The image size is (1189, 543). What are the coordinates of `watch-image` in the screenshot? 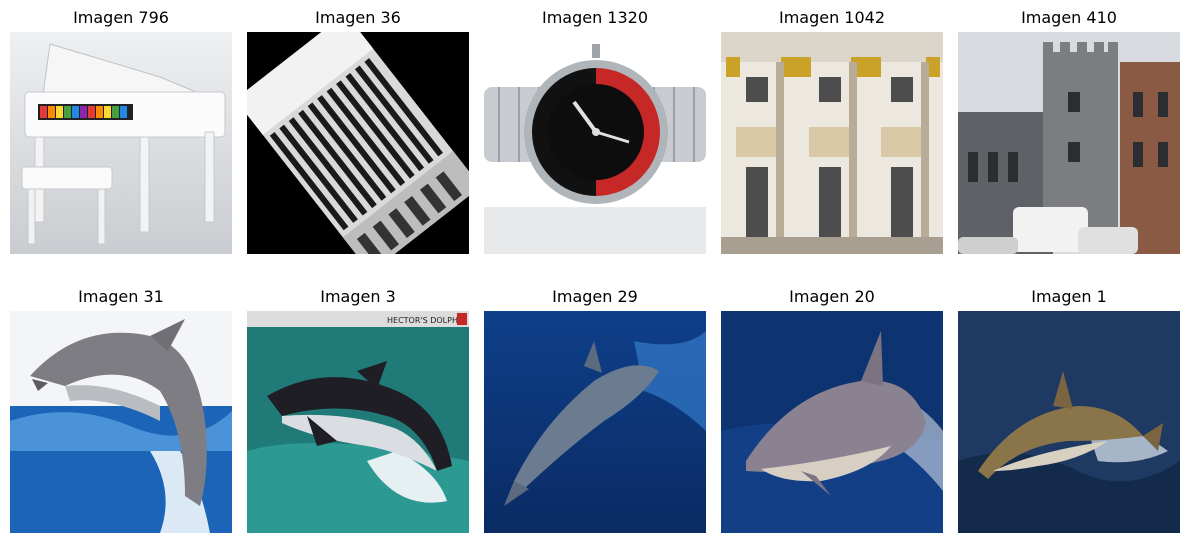 It's located at (595, 143).